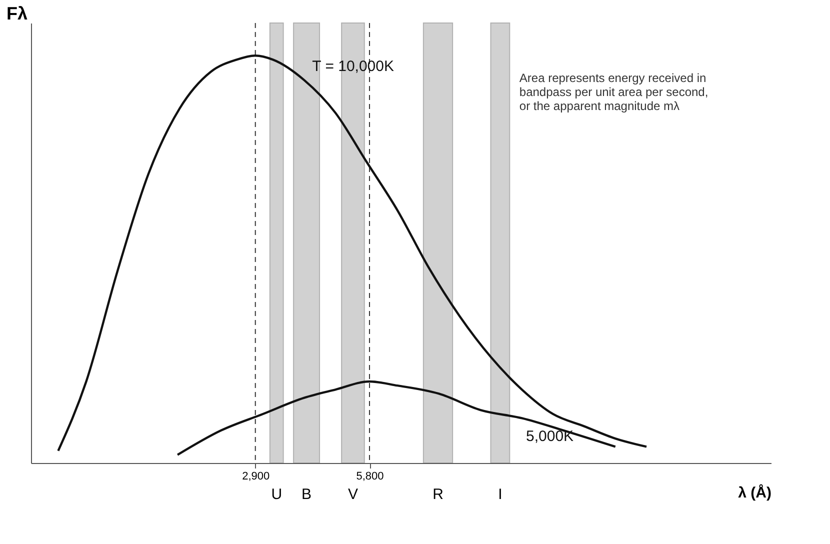 This screenshot has height=544, width=830. Describe the element at coordinates (256, 476) in the screenshot. I see `x-tick-label: 2,900` at that location.